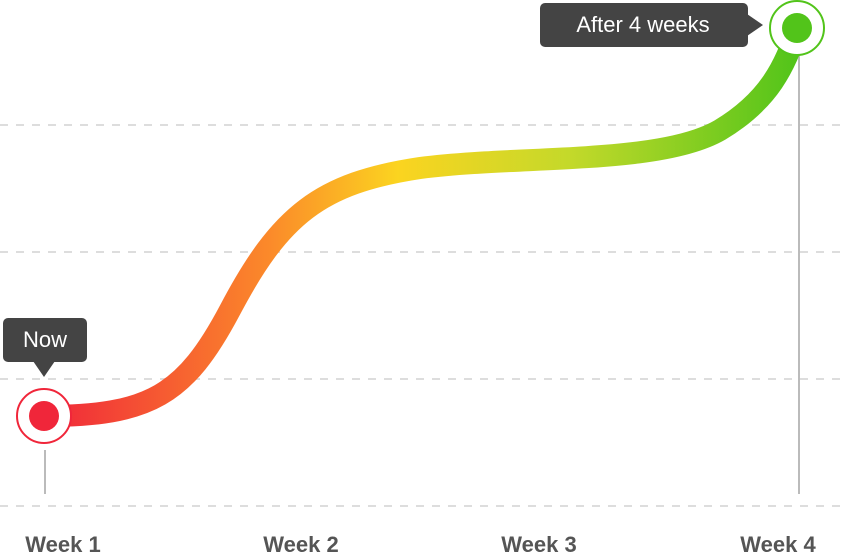 This screenshot has width=842, height=560. Describe the element at coordinates (420, 544) in the screenshot. I see `x-axis-labels: Week 1 Week 2 Week 3 Week 4` at that location.